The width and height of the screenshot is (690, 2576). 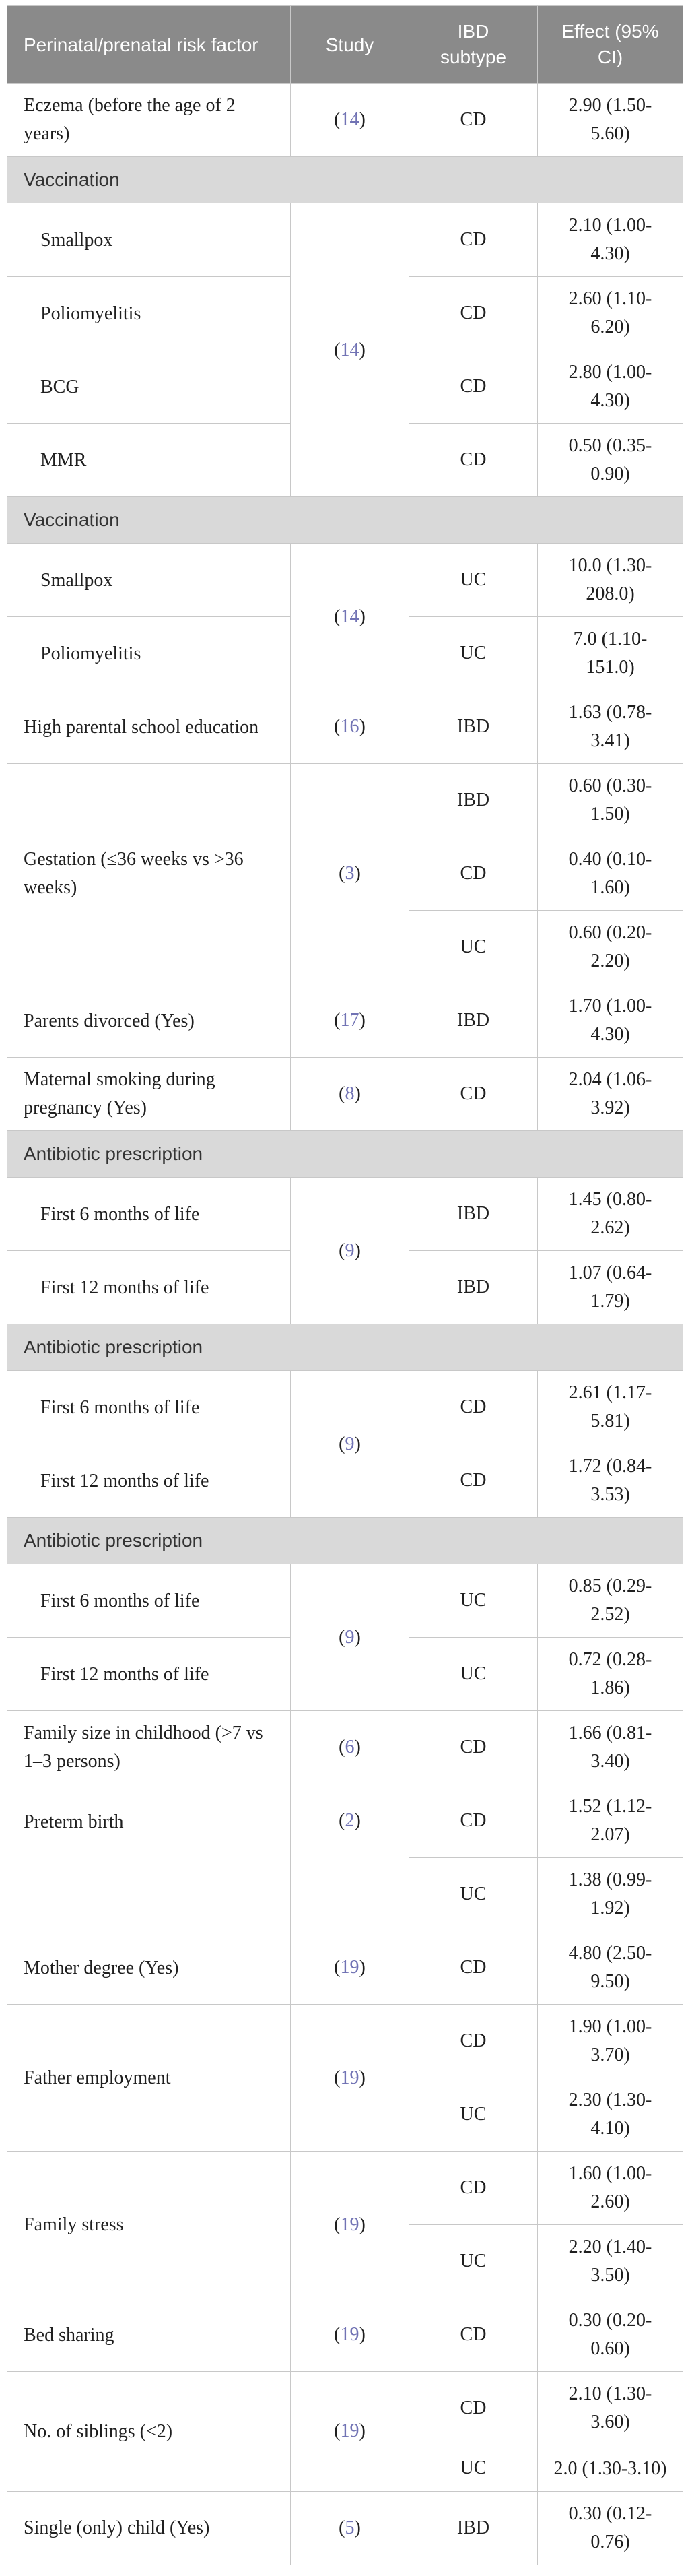 I want to click on table-row: UC 2.0 (1.30-​3.10), so click(x=345, y=2468).